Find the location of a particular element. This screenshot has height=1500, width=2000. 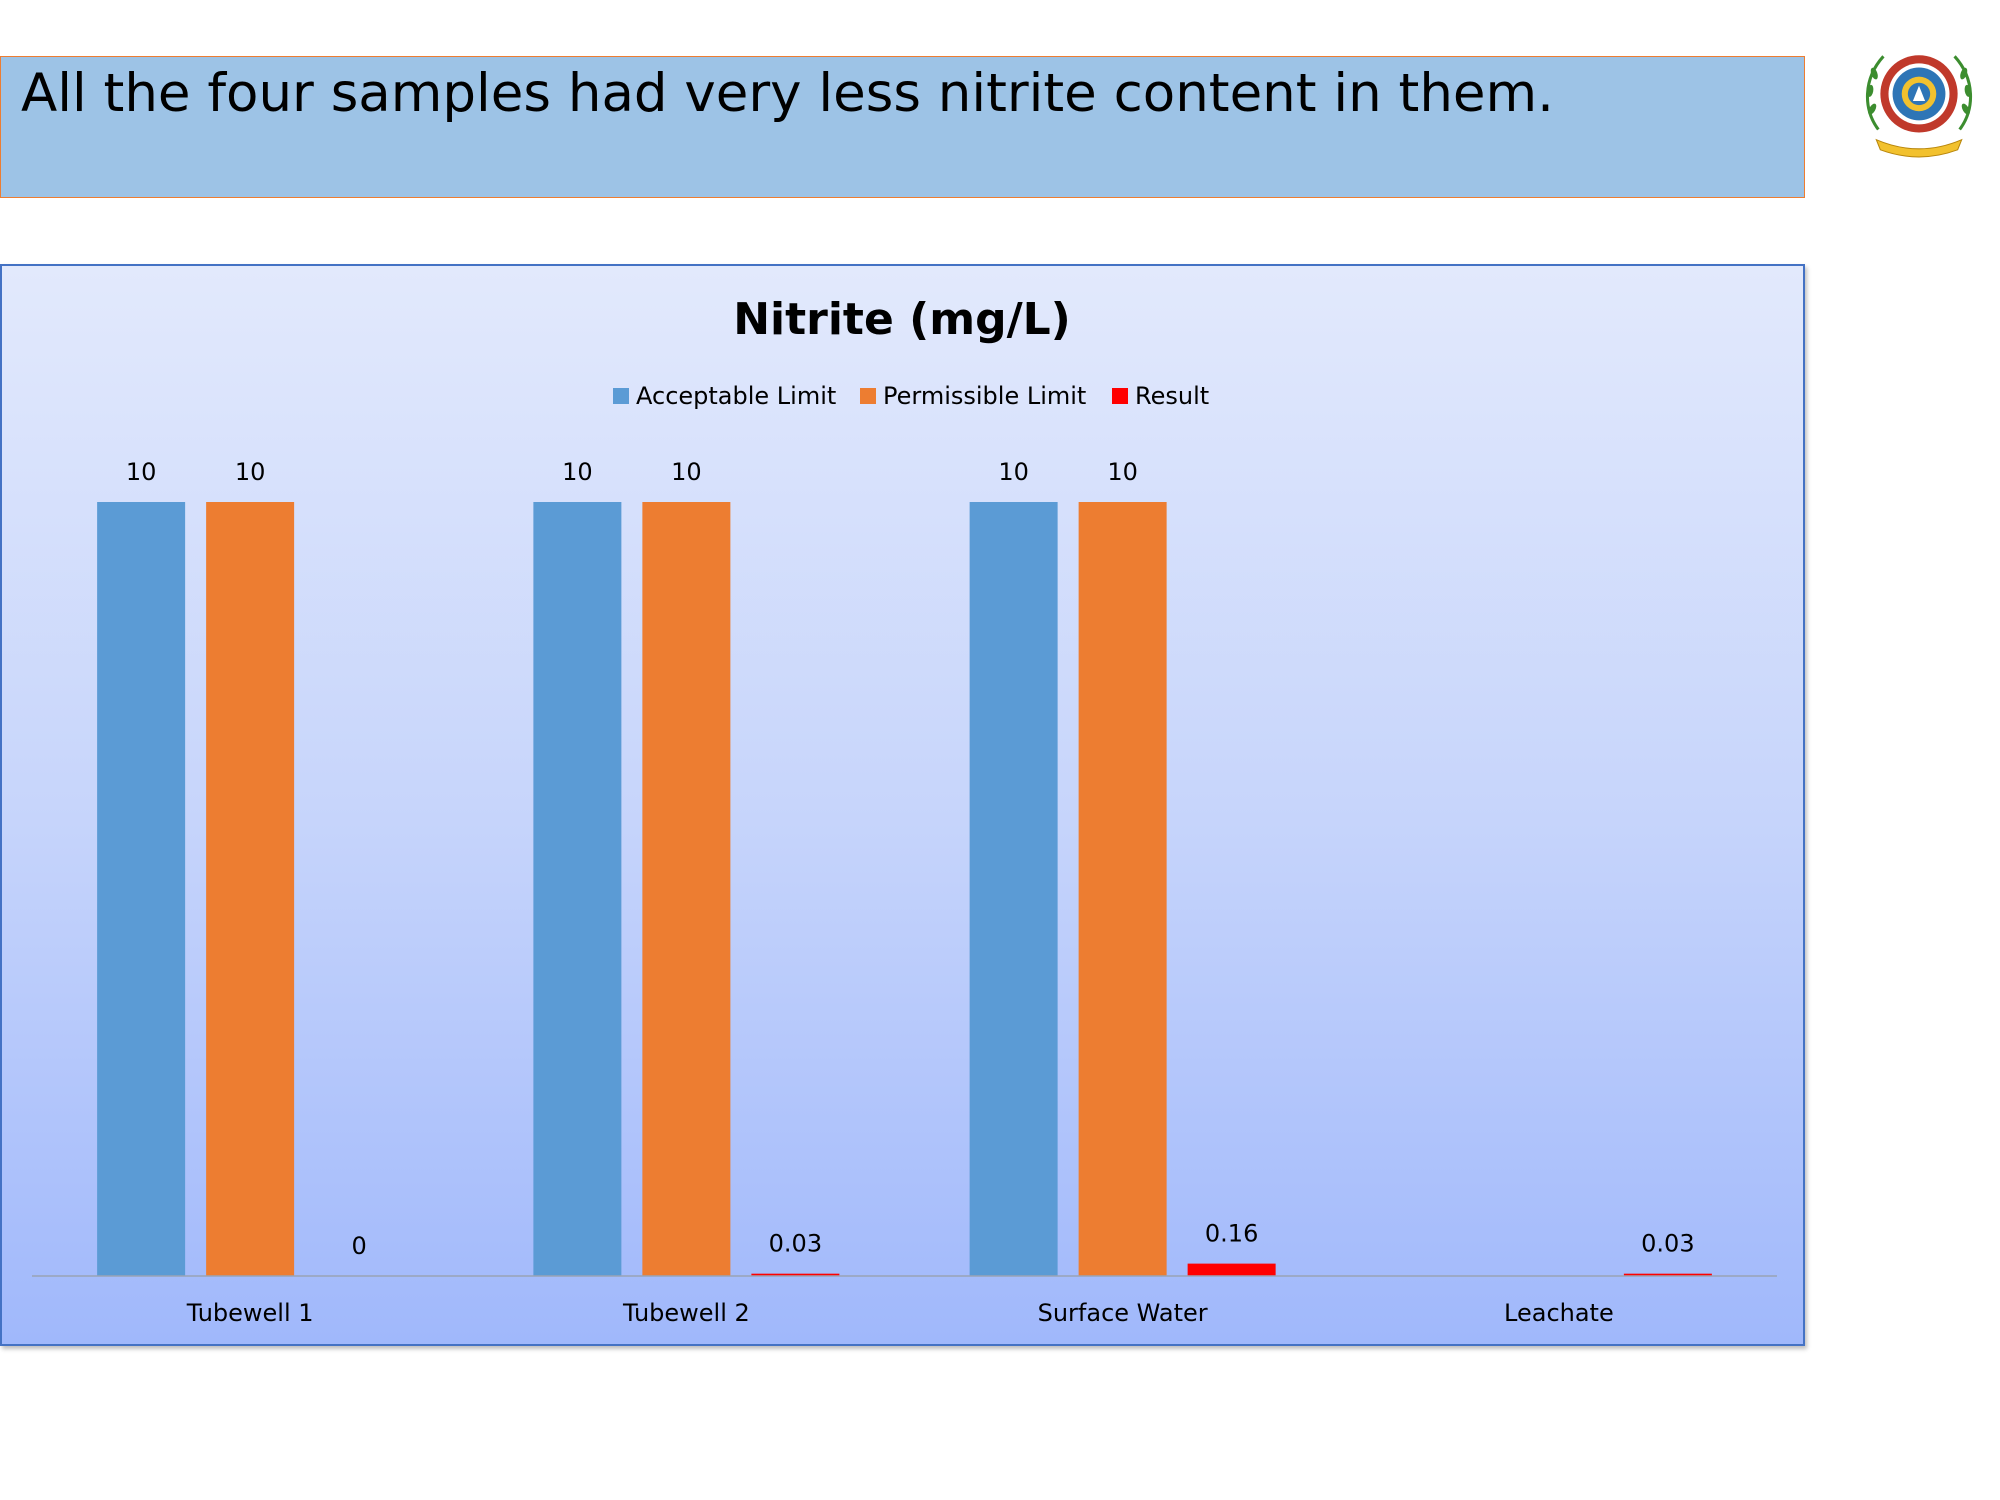

data-label-result-surface-water: 0.16 is located at coordinates (1231, 1234).